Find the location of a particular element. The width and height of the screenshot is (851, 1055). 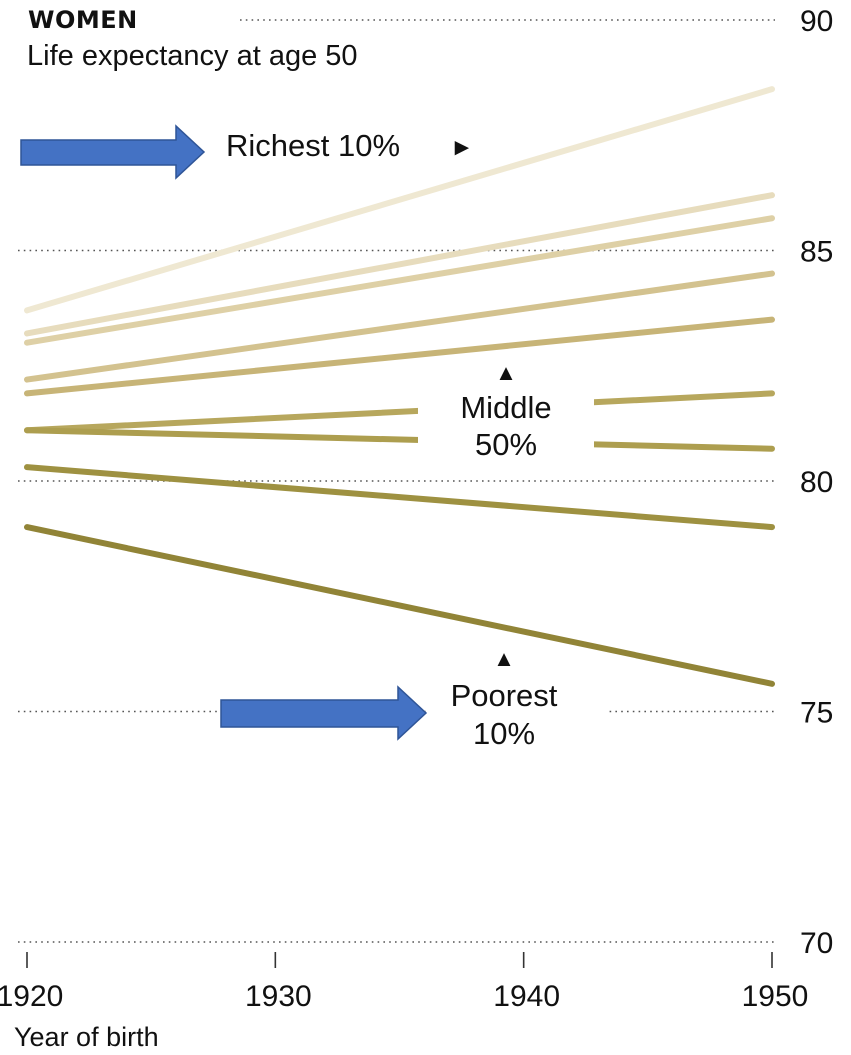

middle-label-bg is located at coordinates (506, 425).